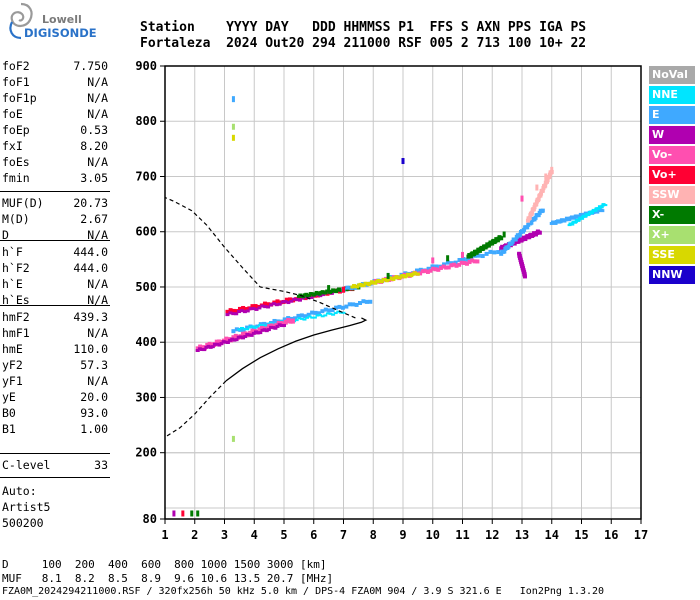  Describe the element at coordinates (146, 232) in the screenshot. I see `y-tick-label: 600` at that location.